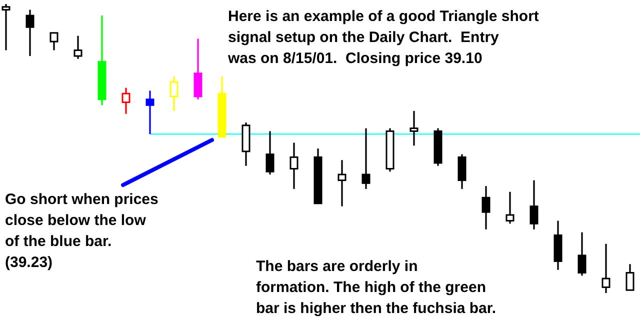 The height and width of the screenshot is (325, 640). Describe the element at coordinates (383, 38) in the screenshot. I see `annotation: Here is an example of a good Triangle short signal setup on the Daily Chart. Entry was on 8/15/01. Closing price 39.10` at that location.